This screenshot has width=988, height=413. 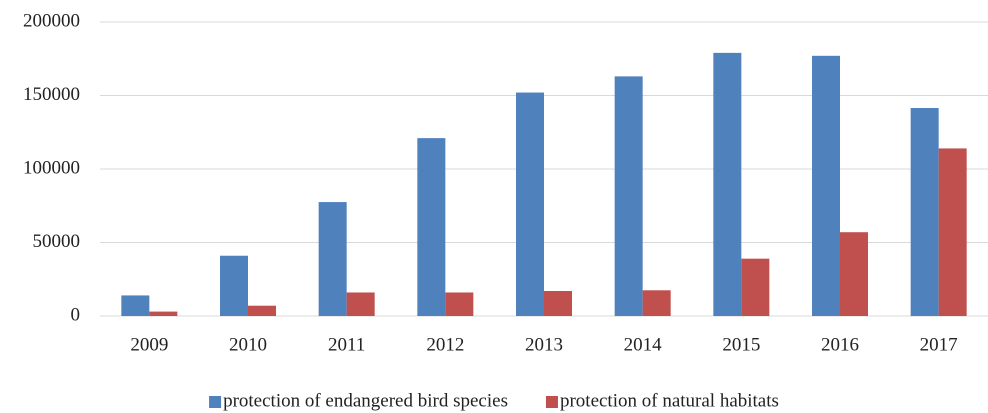 I want to click on x-tick-label: 2013, so click(x=544, y=344).